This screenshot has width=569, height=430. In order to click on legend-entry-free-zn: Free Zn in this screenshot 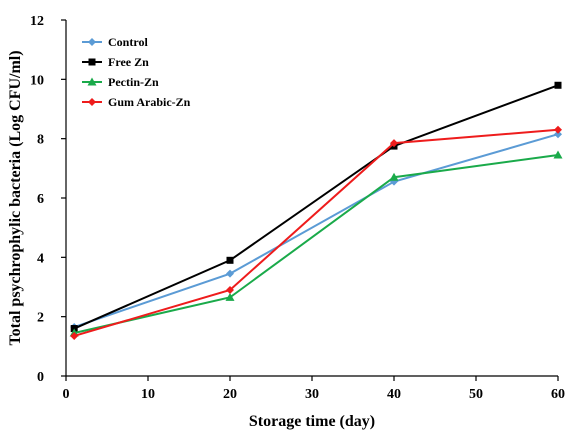, I will do `click(115, 62)`.